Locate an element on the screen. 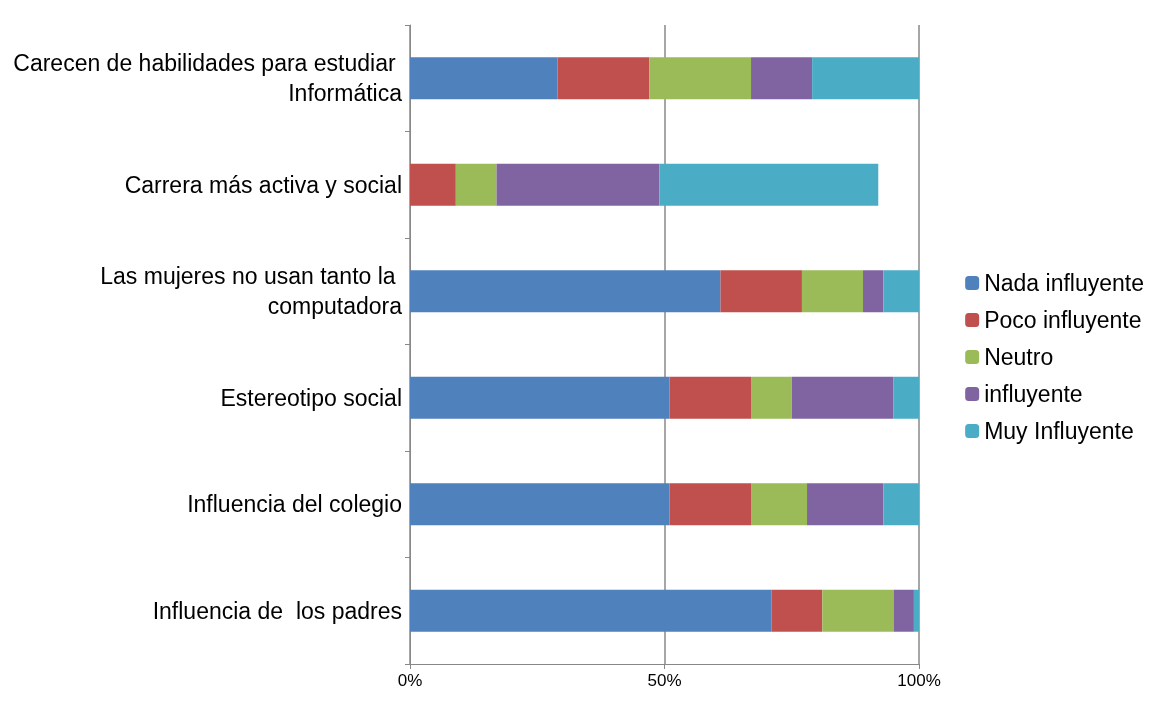  y-tick-label: Las mujeres no usan tanto la computadora is located at coordinates (251, 291).